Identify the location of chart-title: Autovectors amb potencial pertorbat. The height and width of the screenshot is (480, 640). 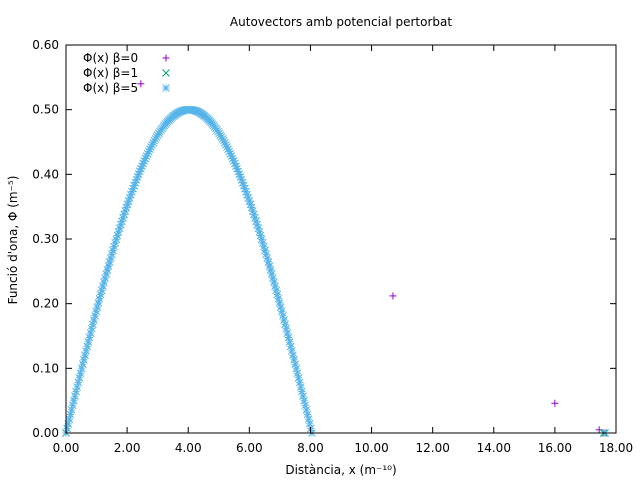
(341, 22).